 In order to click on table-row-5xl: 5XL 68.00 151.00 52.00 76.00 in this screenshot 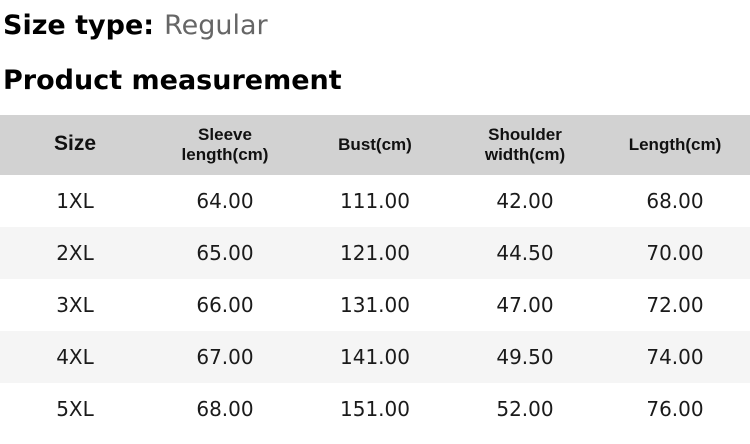, I will do `click(375, 408)`.